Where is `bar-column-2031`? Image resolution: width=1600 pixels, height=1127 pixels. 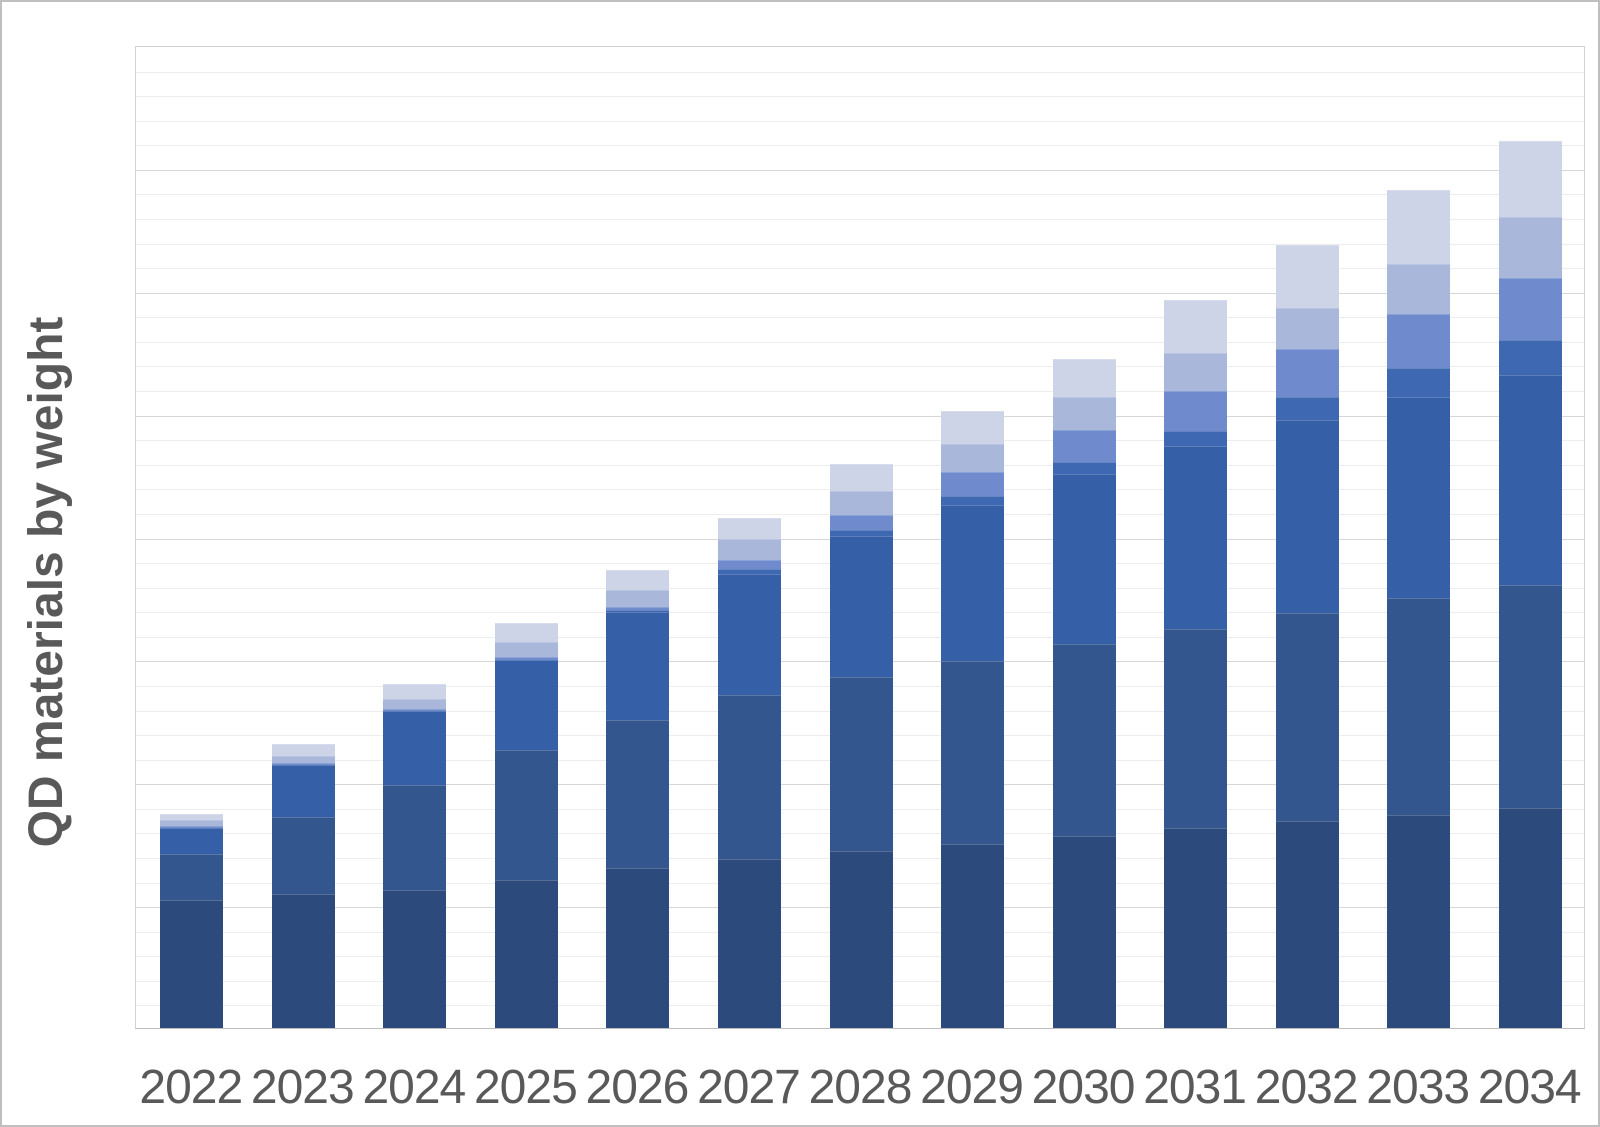 bar-column-2031 is located at coordinates (1196, 664).